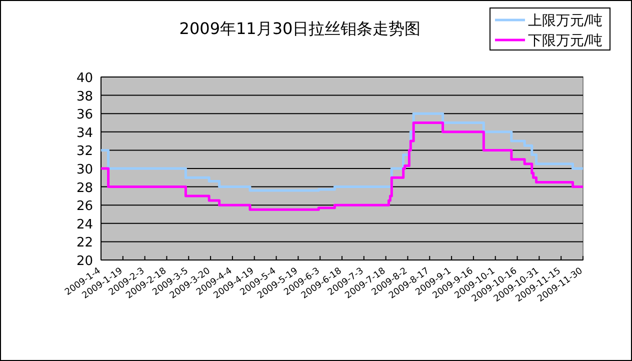 Image resolution: width=632 pixels, height=361 pixels. What do you see at coordinates (84, 206) in the screenshot?
I see `y-tick-label: 26` at bounding box center [84, 206].